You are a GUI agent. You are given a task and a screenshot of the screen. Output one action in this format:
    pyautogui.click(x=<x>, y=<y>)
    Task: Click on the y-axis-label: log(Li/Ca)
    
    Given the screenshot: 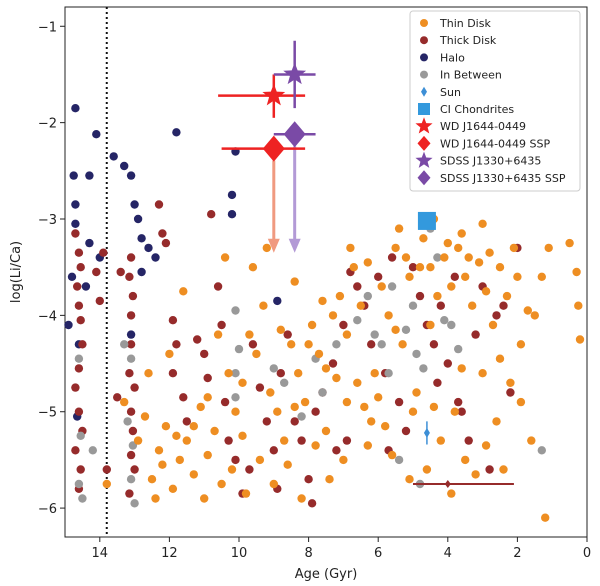 What is the action you would take?
    pyautogui.click(x=16, y=272)
    